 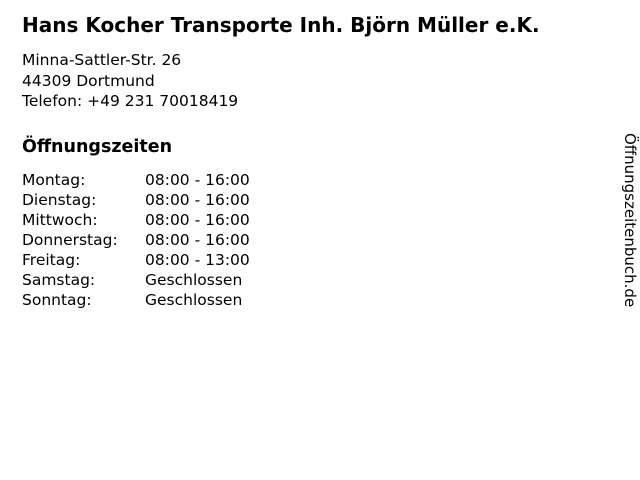 I want to click on time-value: 08:00 - 13:00, so click(x=197, y=259).